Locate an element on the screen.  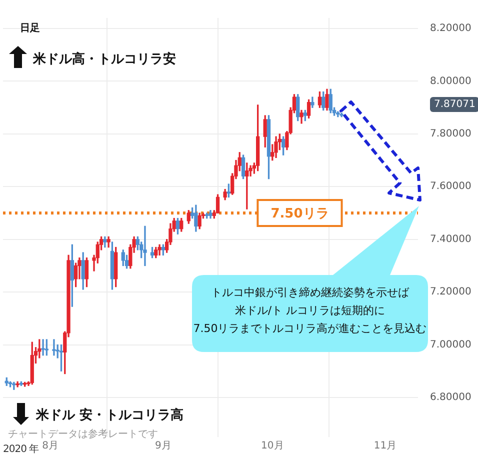
x-axis-title: 2020 年 is located at coordinates (21, 449).